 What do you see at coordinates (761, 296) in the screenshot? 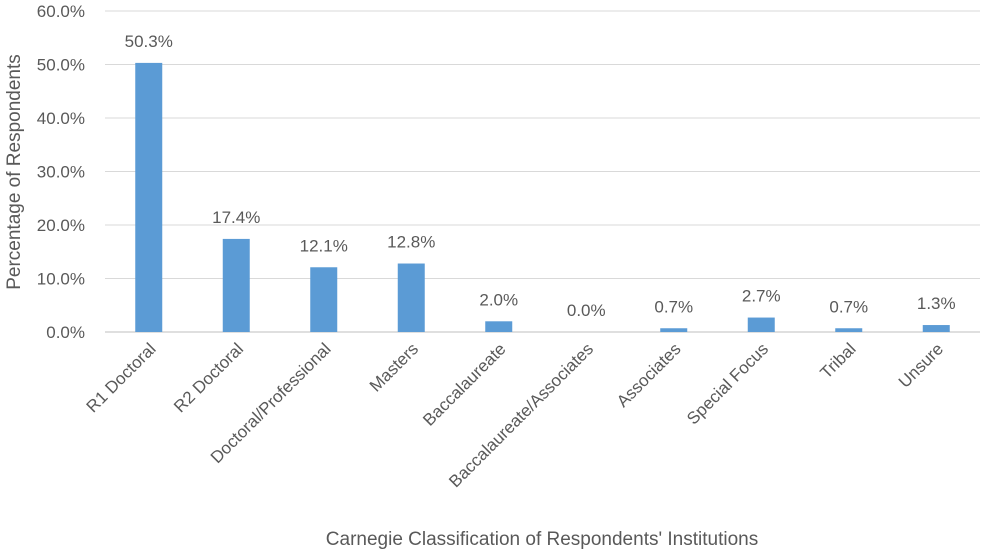
I see `data-label: 2.7%` at bounding box center [761, 296].